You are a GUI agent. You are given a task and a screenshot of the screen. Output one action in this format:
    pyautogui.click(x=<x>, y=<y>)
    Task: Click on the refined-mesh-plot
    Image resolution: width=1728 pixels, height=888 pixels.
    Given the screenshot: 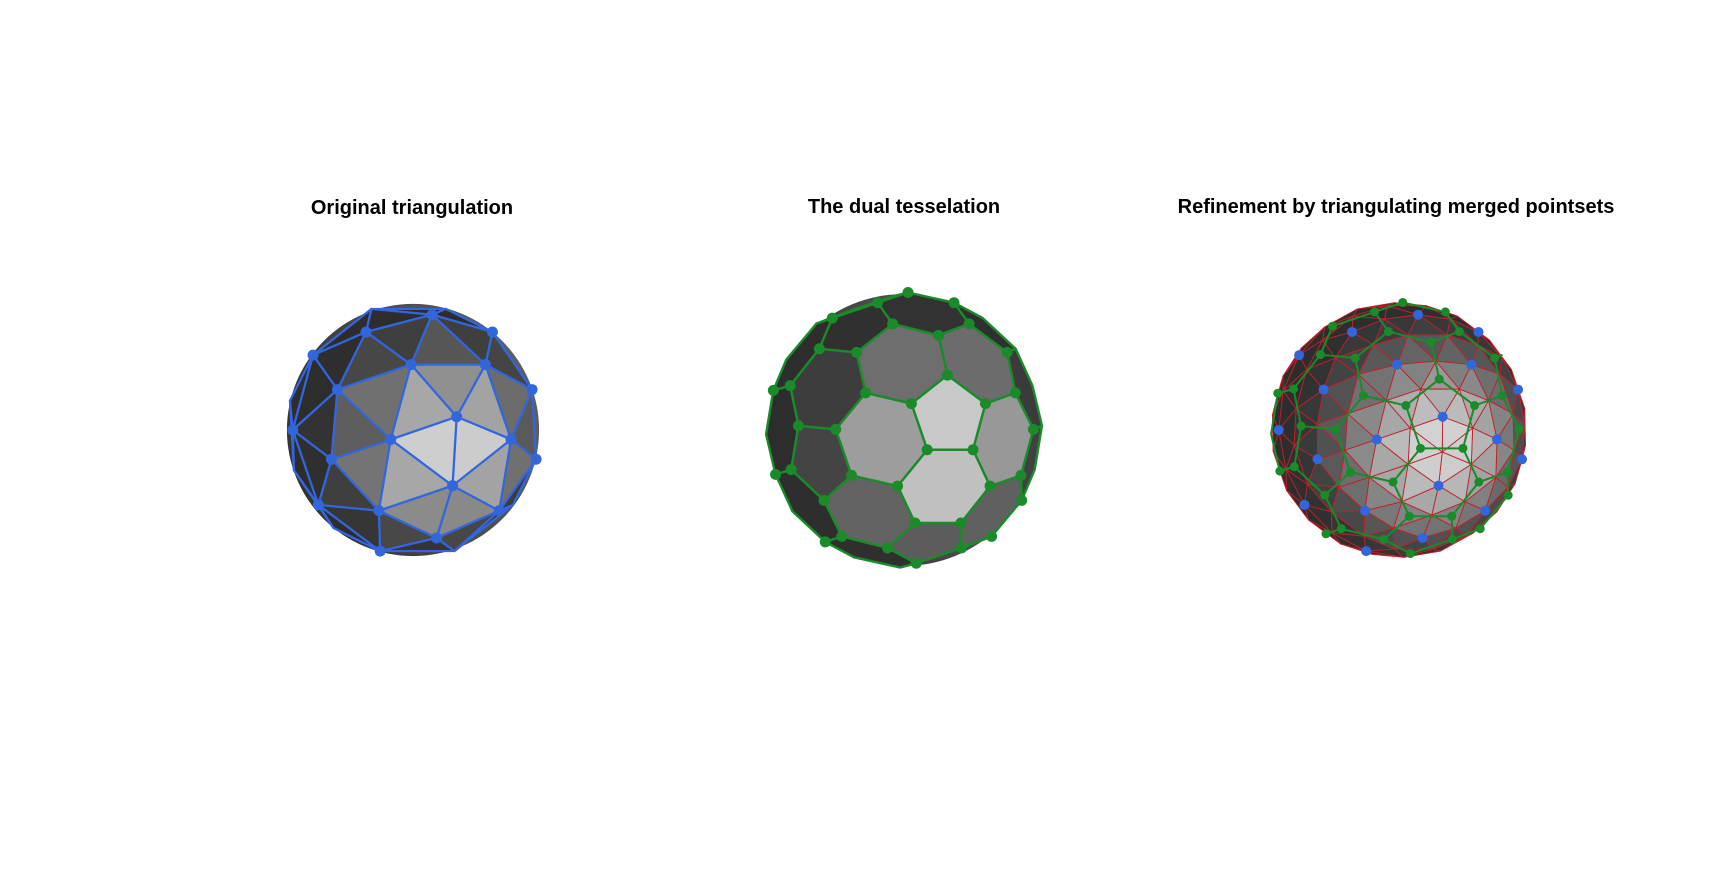 What is the action you would take?
    pyautogui.click(x=1399, y=428)
    